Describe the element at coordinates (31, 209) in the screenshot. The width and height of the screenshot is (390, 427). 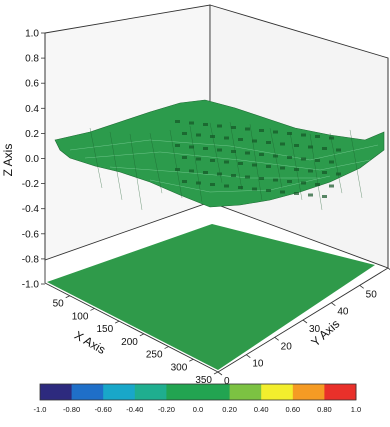
I see `z-tick-label: -0.4` at that location.